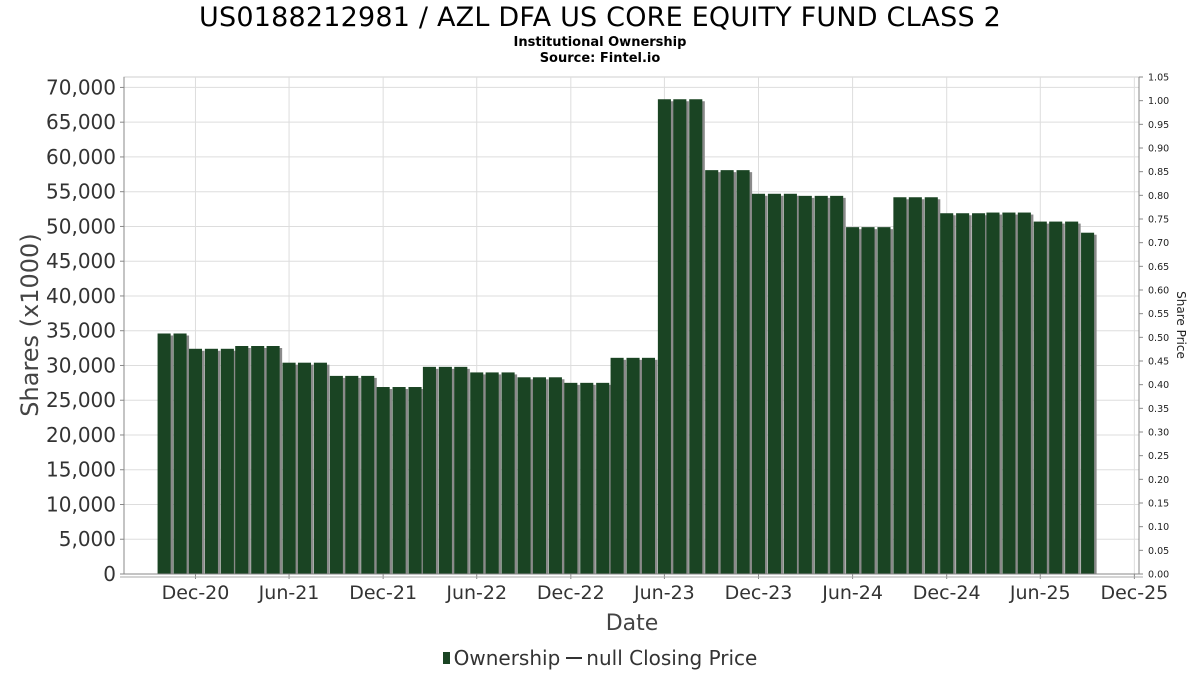  Describe the element at coordinates (1158, 291) in the screenshot. I see `y2-tick-label: 0.60` at that location.